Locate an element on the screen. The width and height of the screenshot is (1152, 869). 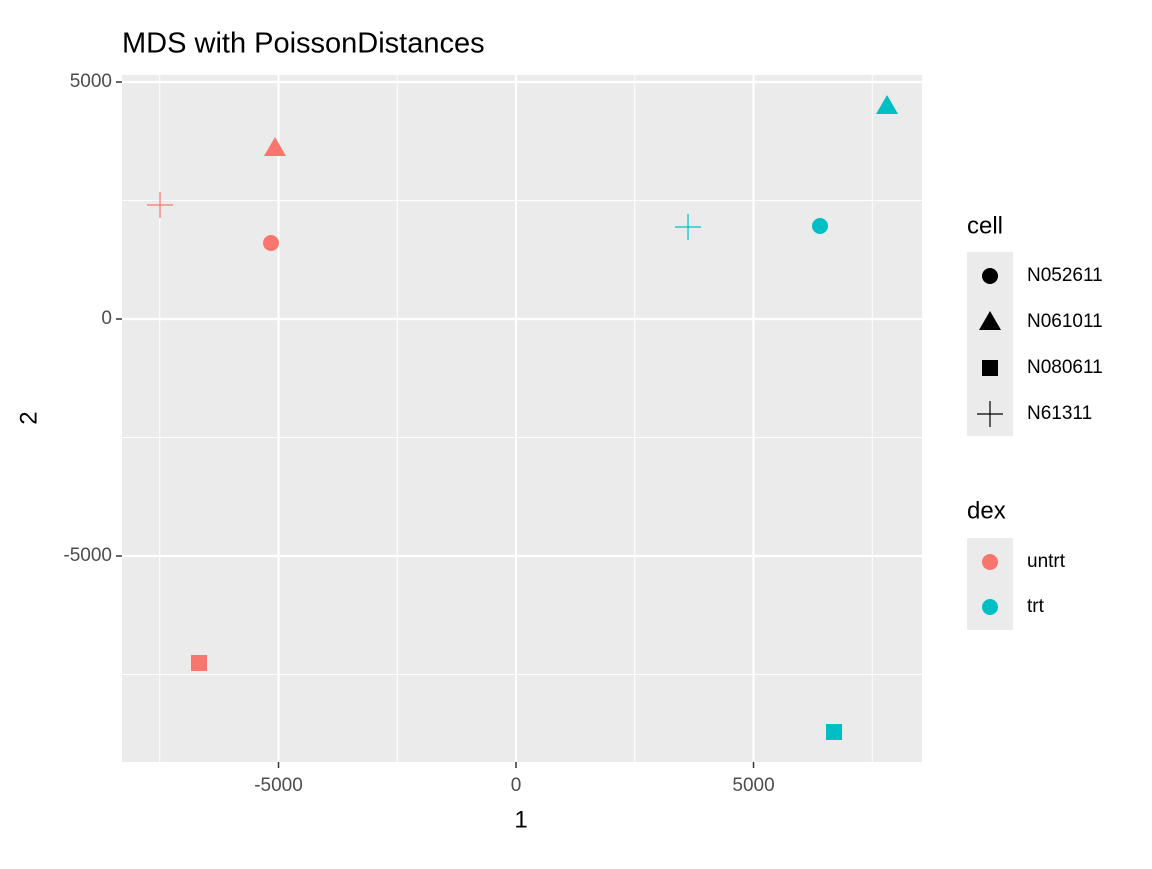
legend-label: N61311 is located at coordinates (1059, 413).